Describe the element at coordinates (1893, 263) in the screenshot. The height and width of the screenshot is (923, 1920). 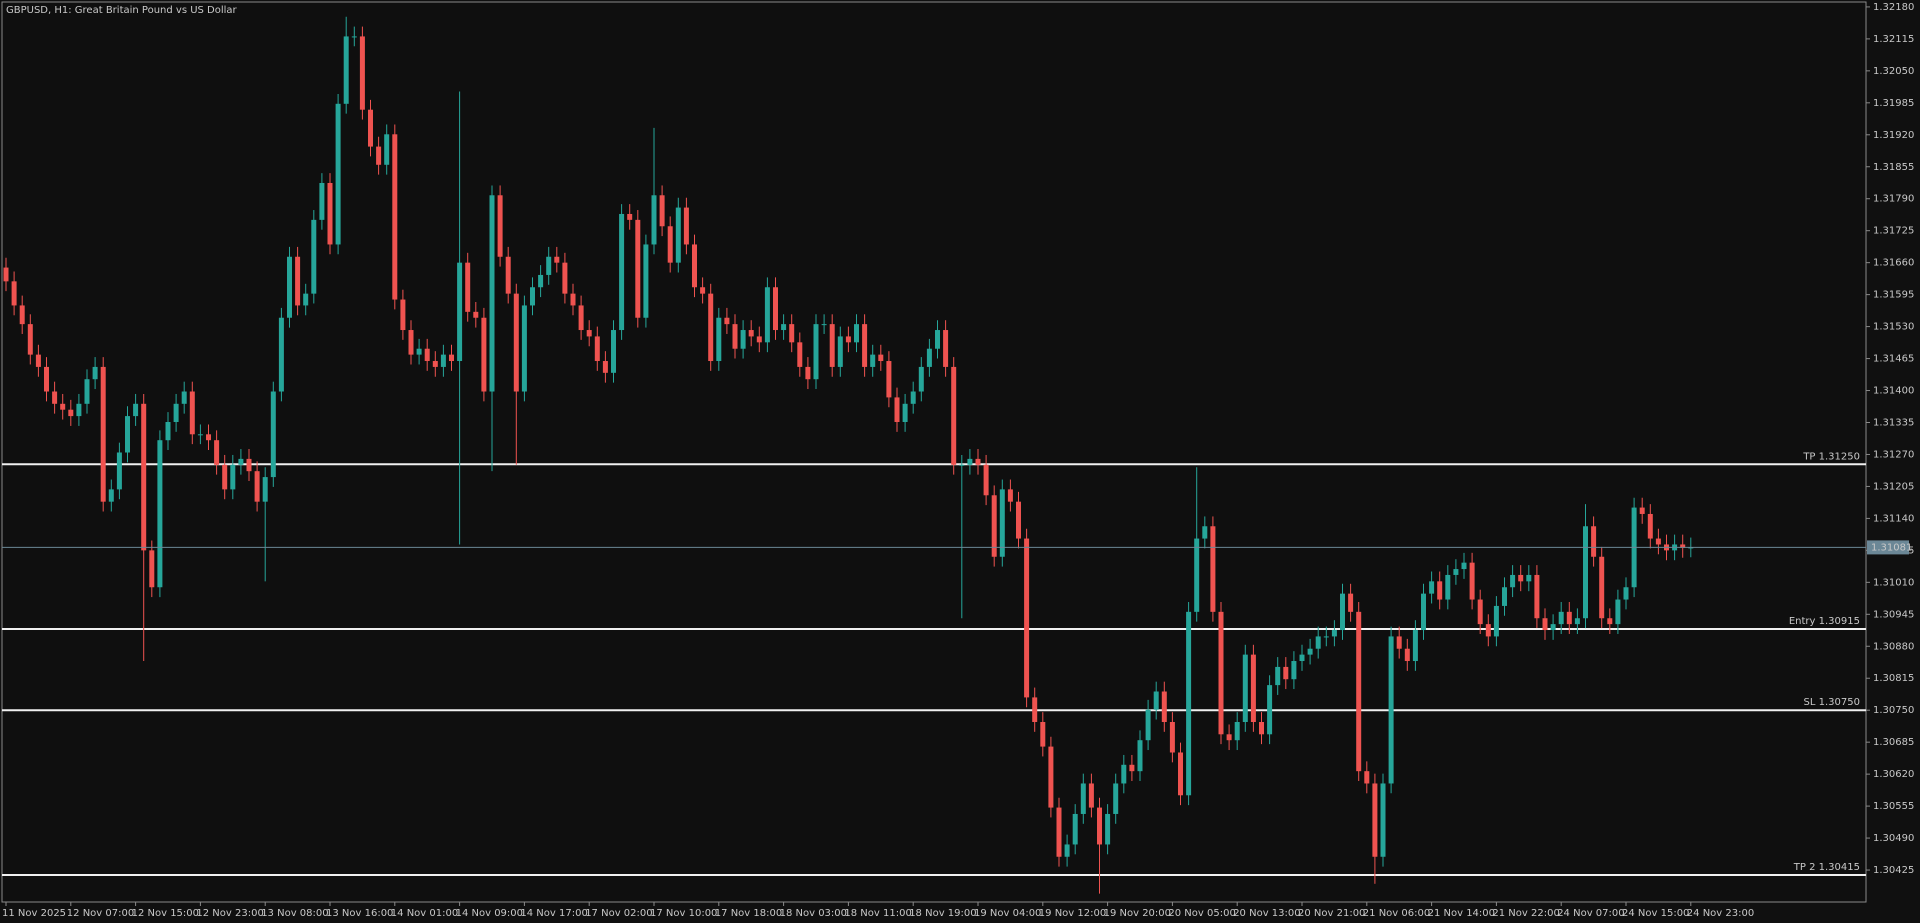
I see `y-tick-label: 1.31660` at that location.